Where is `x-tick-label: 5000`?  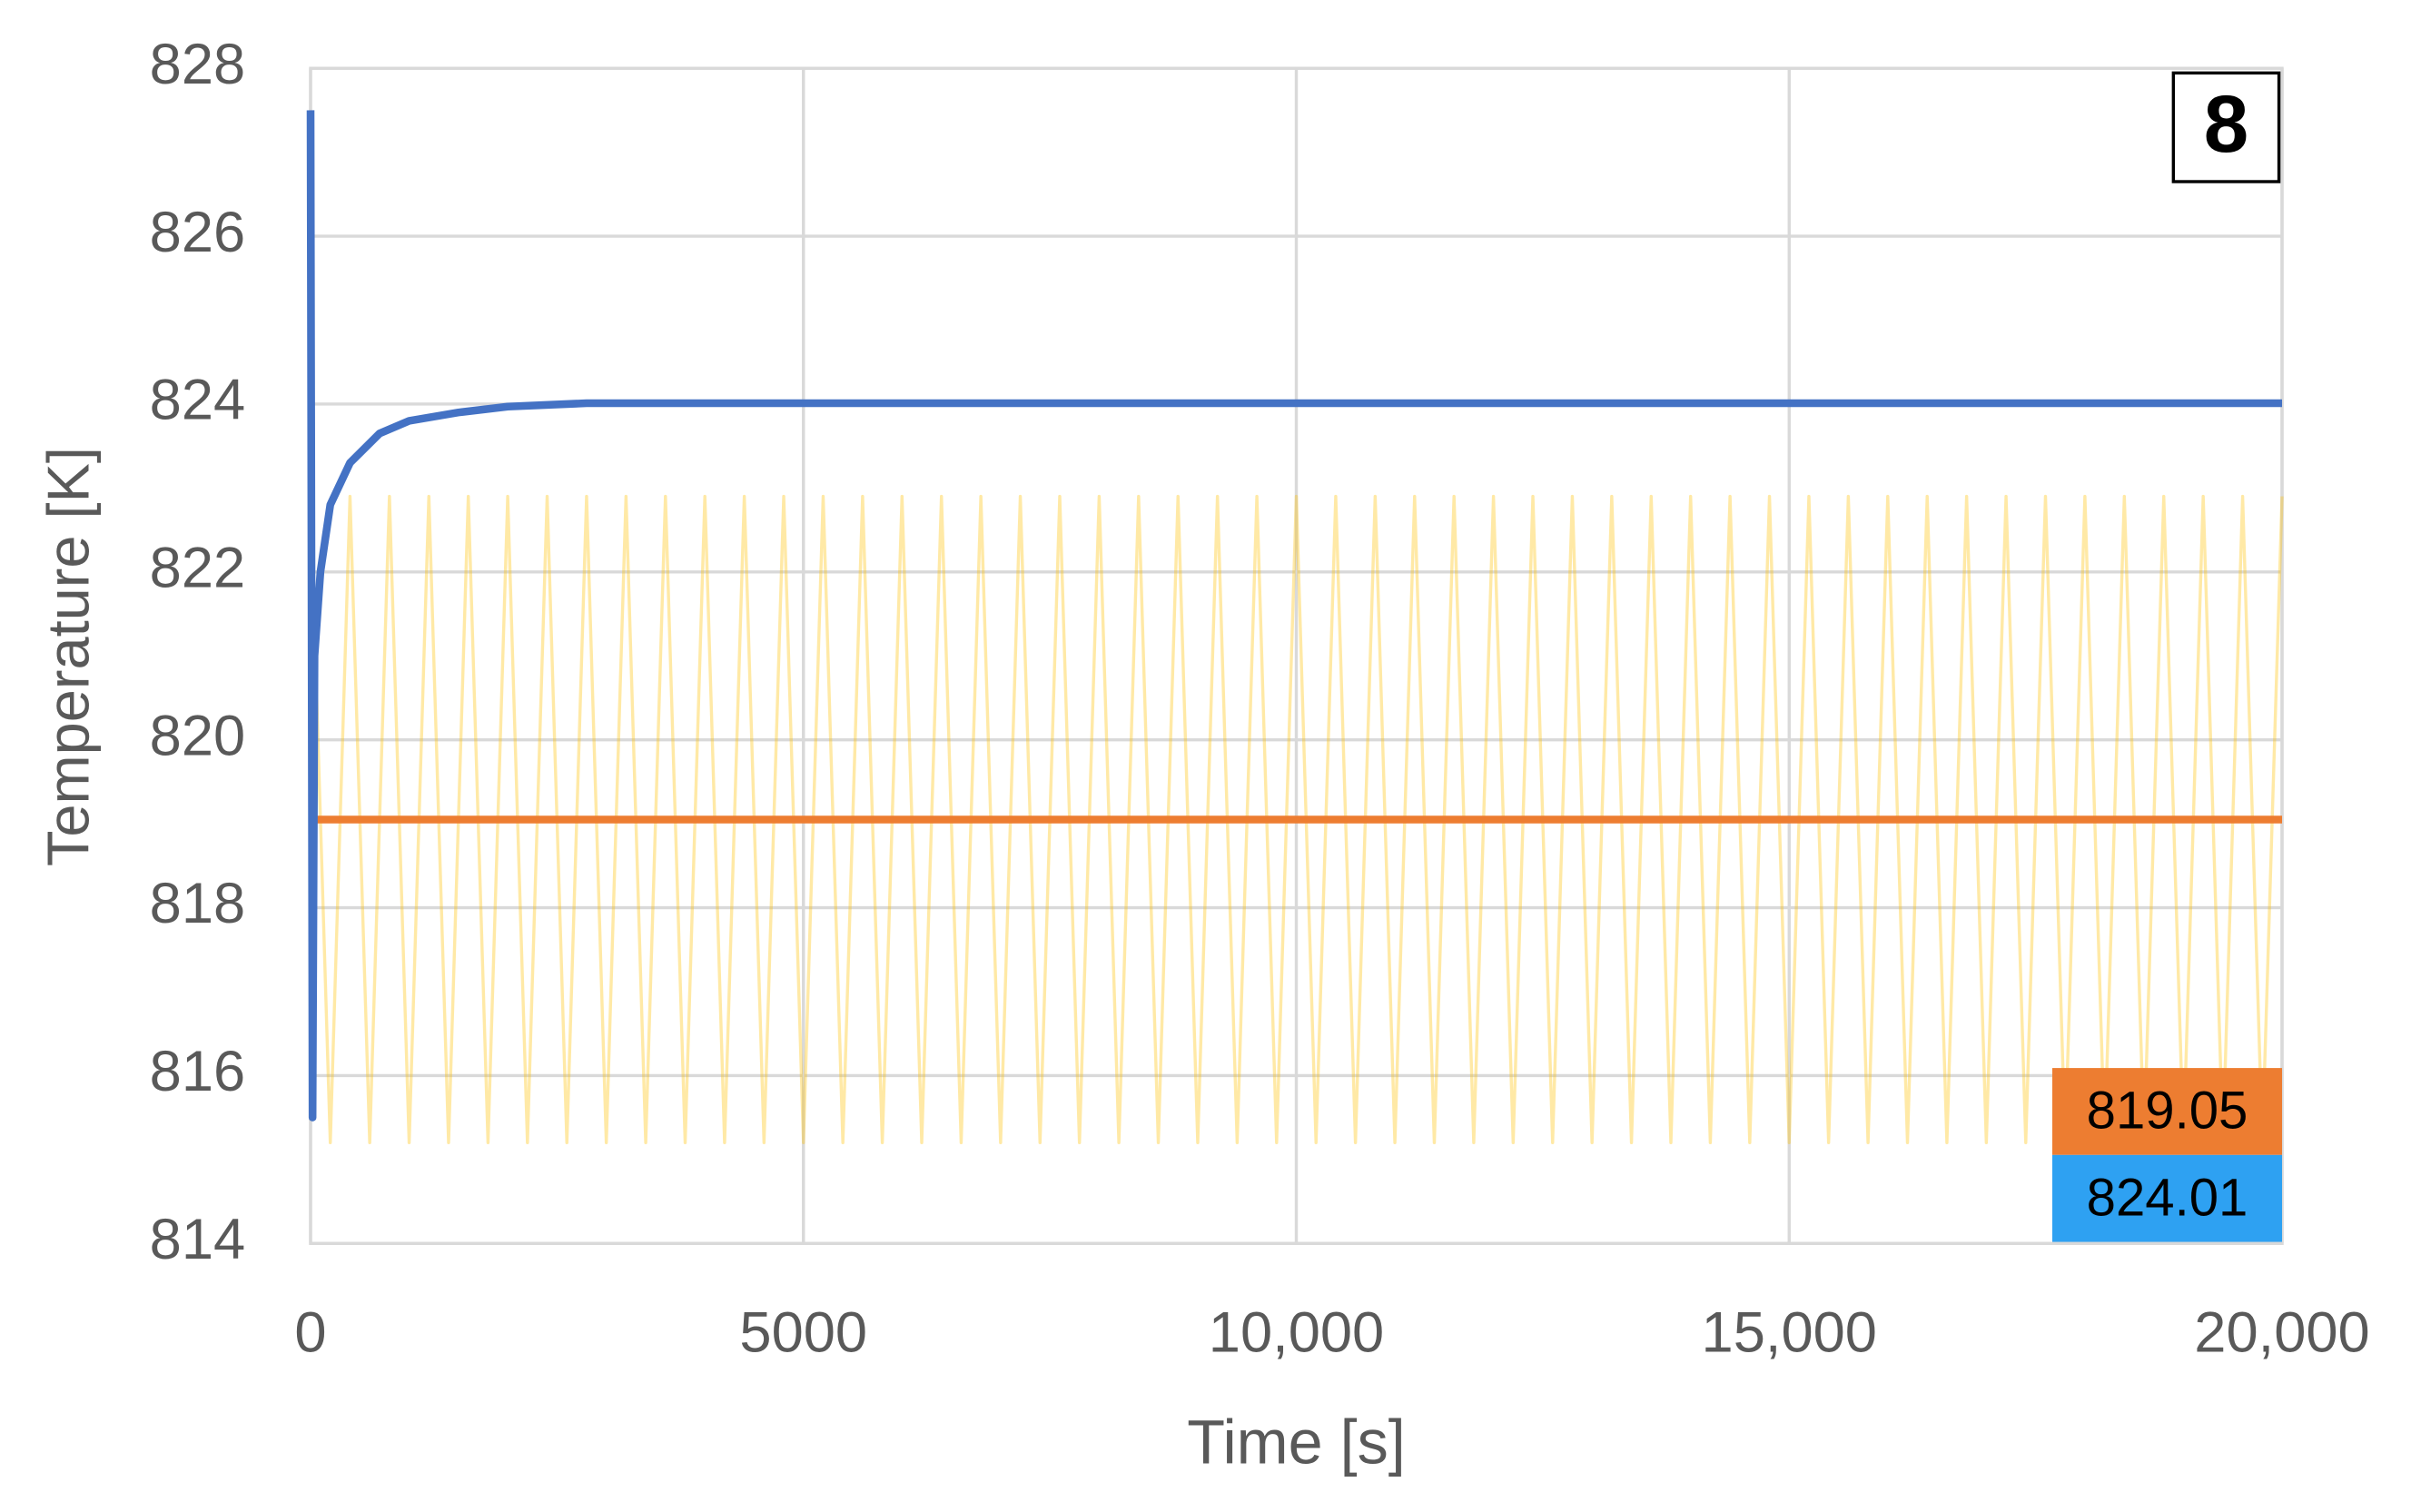
x-tick-label: 5000 is located at coordinates (803, 1333).